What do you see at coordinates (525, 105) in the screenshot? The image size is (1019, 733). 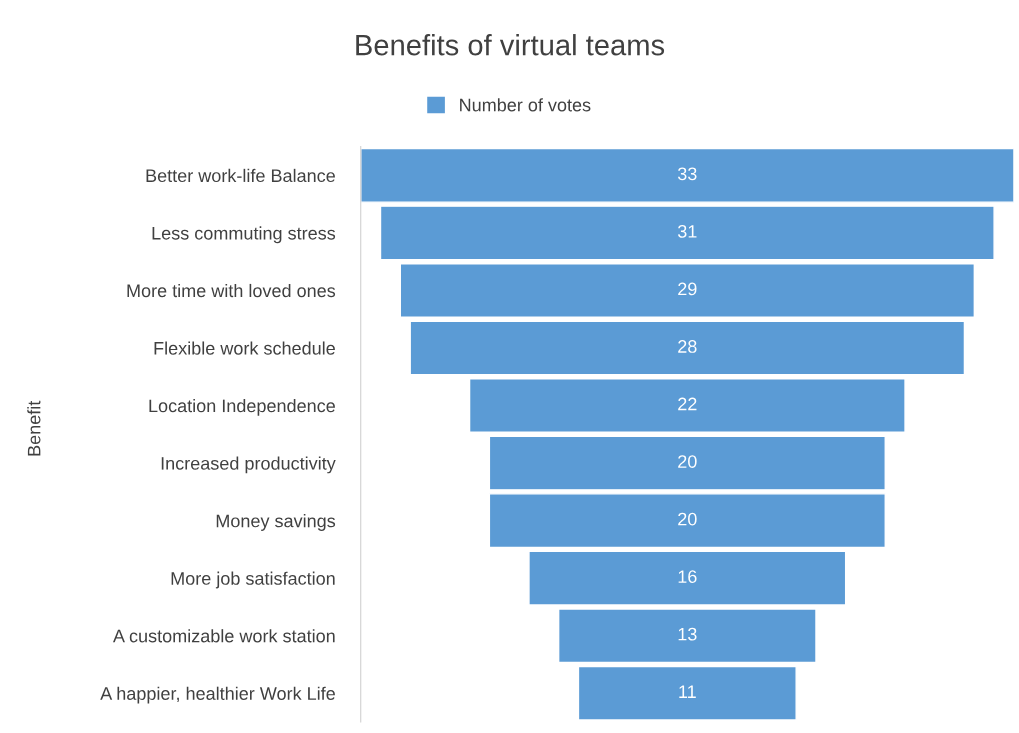 I see `legend-label: Number of votes` at bounding box center [525, 105].